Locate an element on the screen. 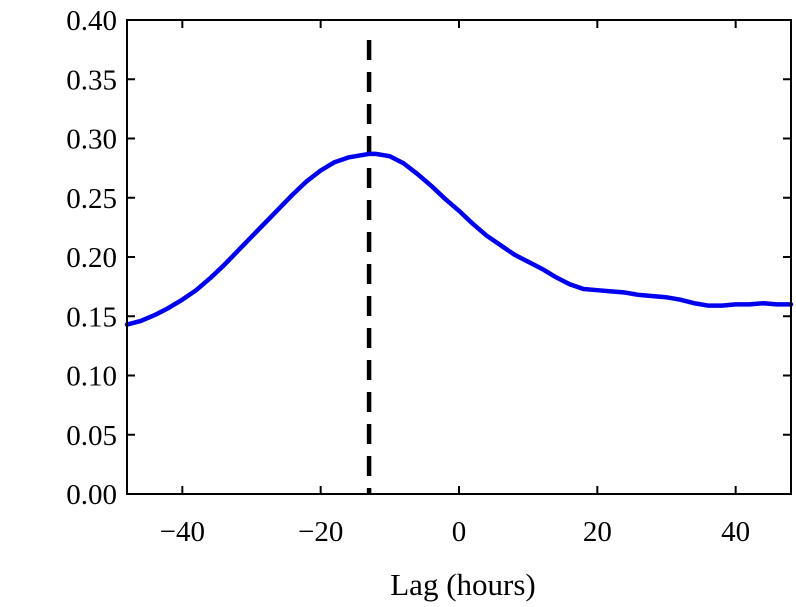 This screenshot has height=607, width=796. x-tick-label: 40 is located at coordinates (735, 532).